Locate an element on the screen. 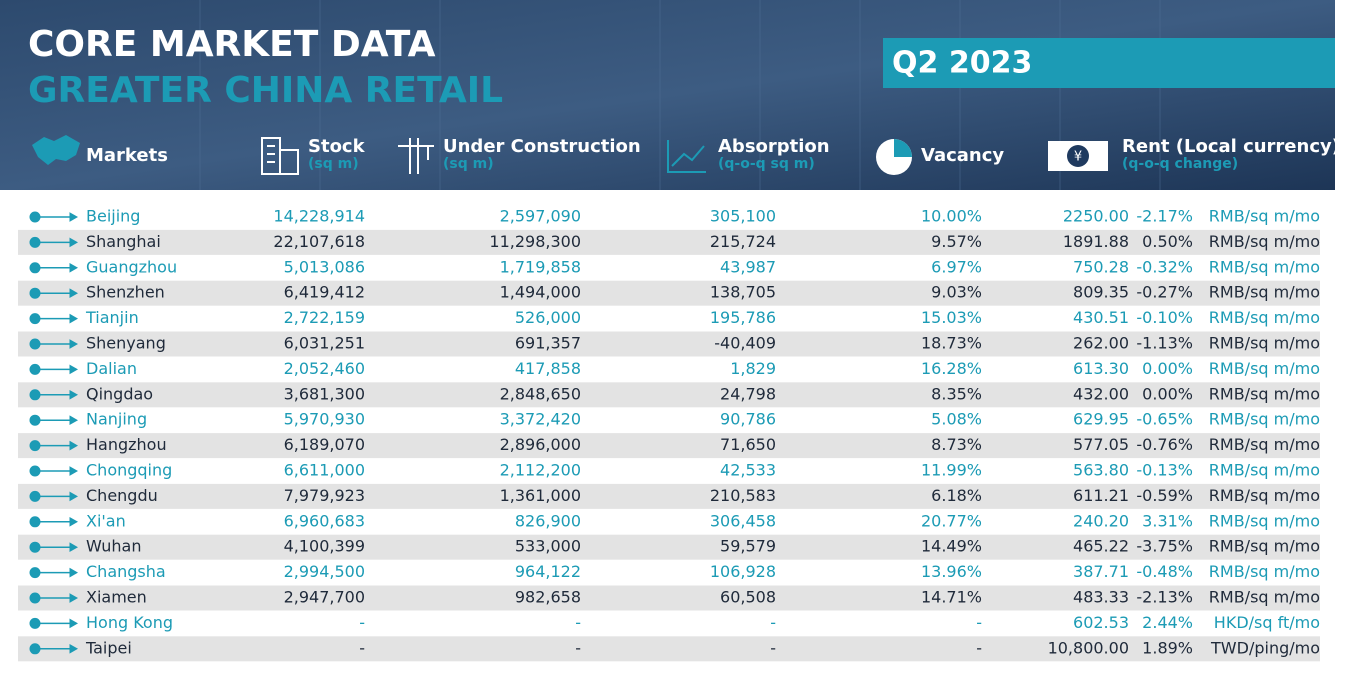 Image resolution: width=1348 pixels, height=674 pixels. cell: 533,000 is located at coordinates (548, 546).